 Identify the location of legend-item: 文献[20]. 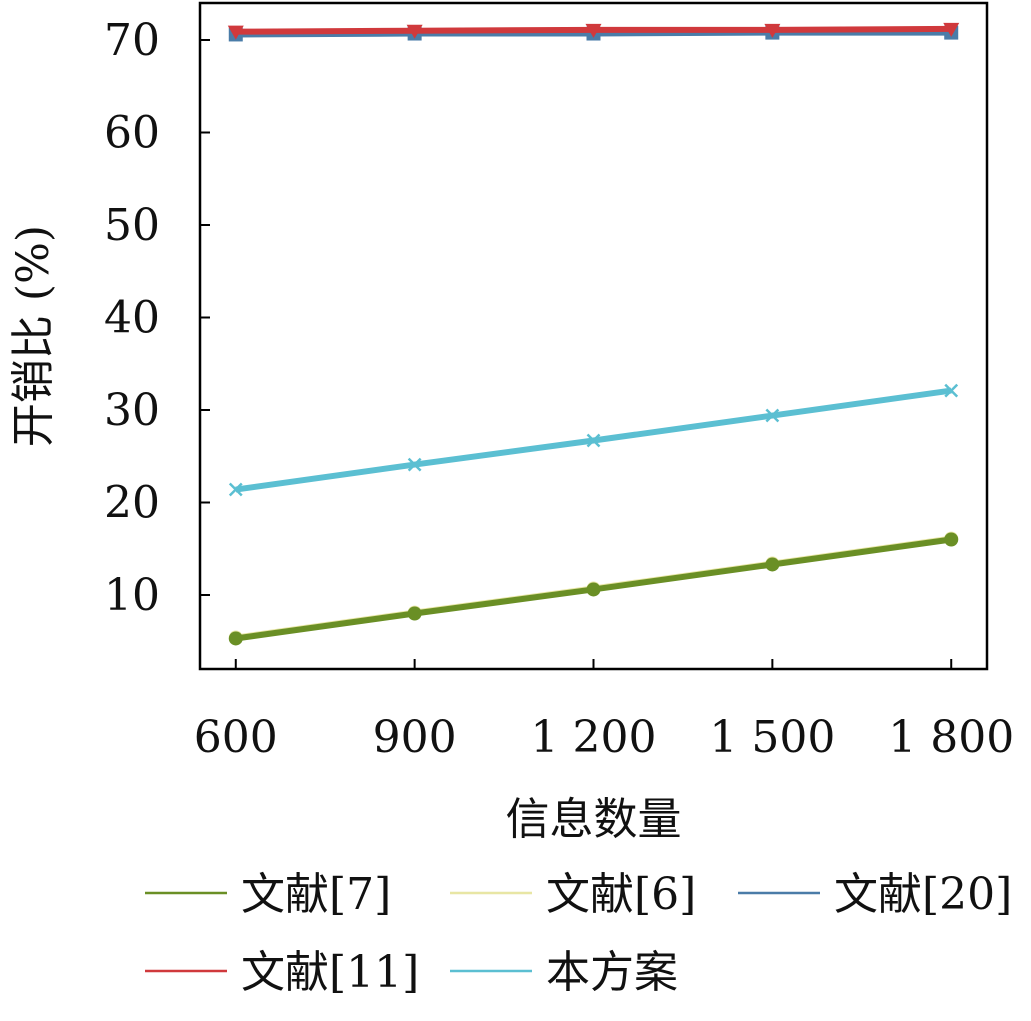
(875, 894).